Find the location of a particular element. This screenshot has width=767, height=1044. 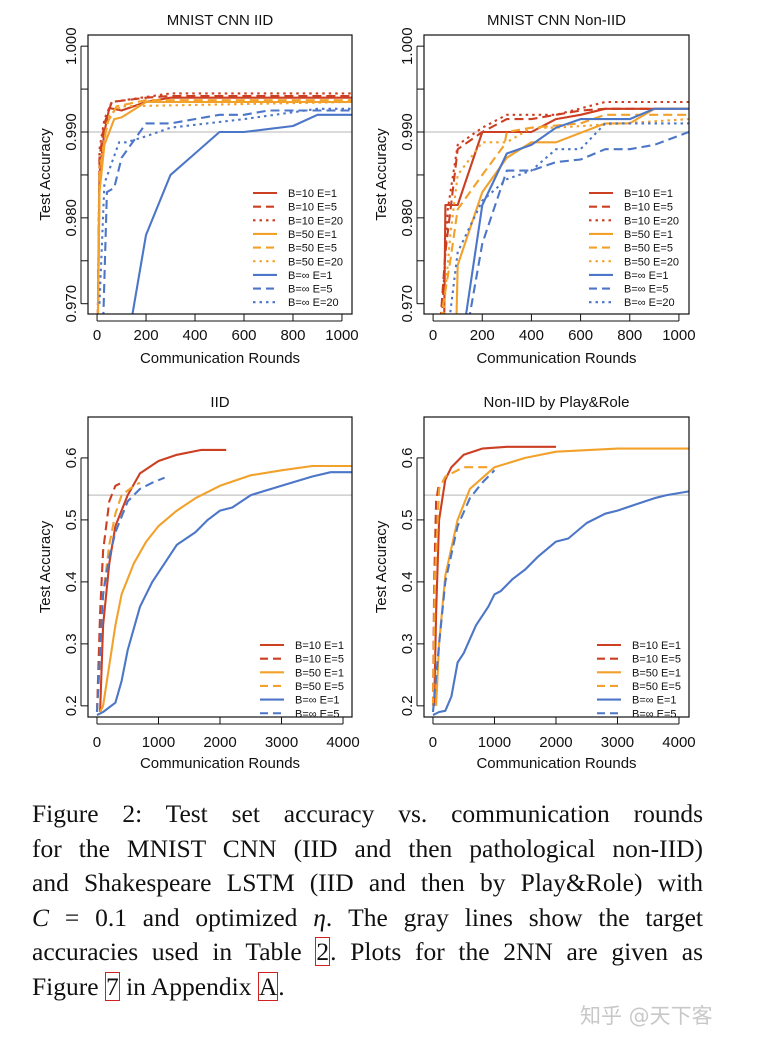

legend-label: B=50 E=5 is located at coordinates (656, 687).